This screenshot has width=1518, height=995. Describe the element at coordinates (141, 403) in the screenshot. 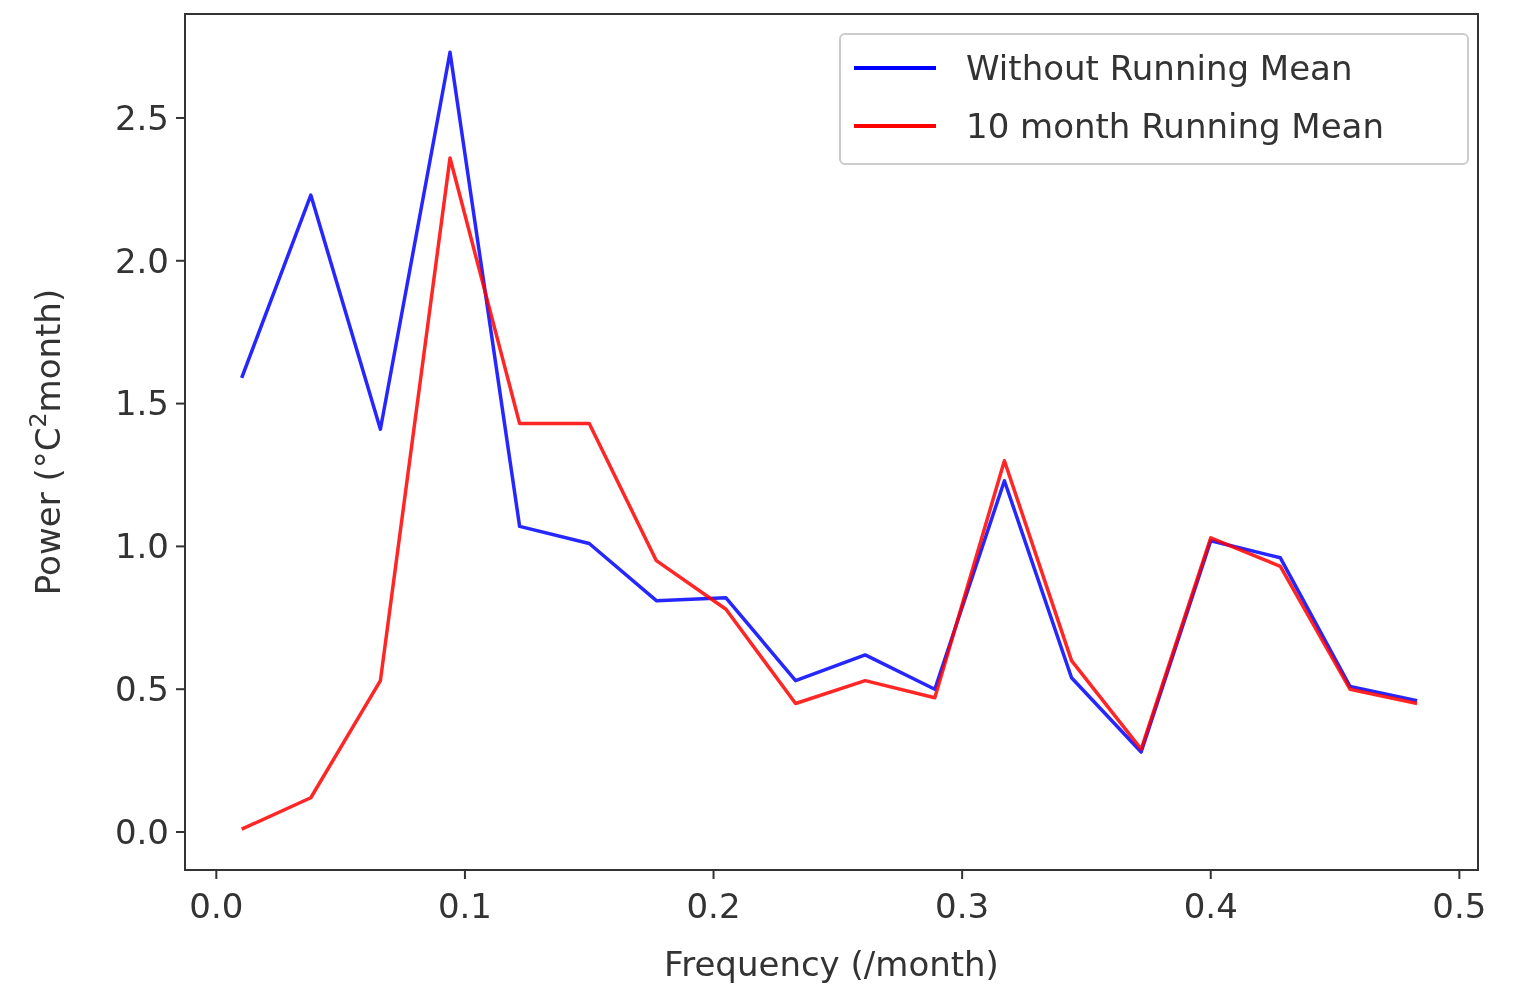

I see `y-tick-label: 1.5` at that location.